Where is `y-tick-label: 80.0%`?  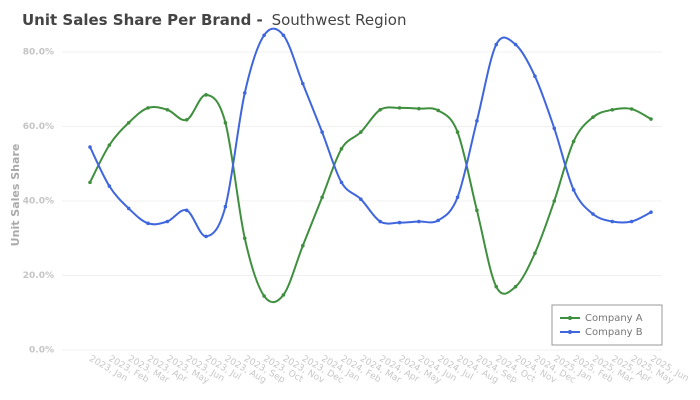
y-tick-label: 80.0% is located at coordinates (38, 53).